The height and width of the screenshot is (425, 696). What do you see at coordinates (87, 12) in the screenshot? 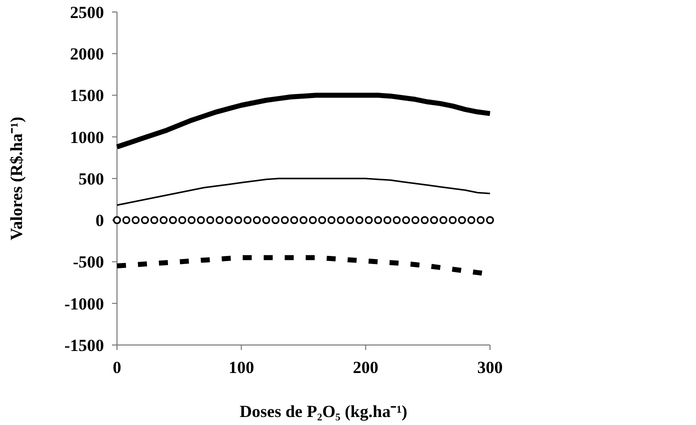
I see `y-tick-label: 2500` at bounding box center [87, 12].